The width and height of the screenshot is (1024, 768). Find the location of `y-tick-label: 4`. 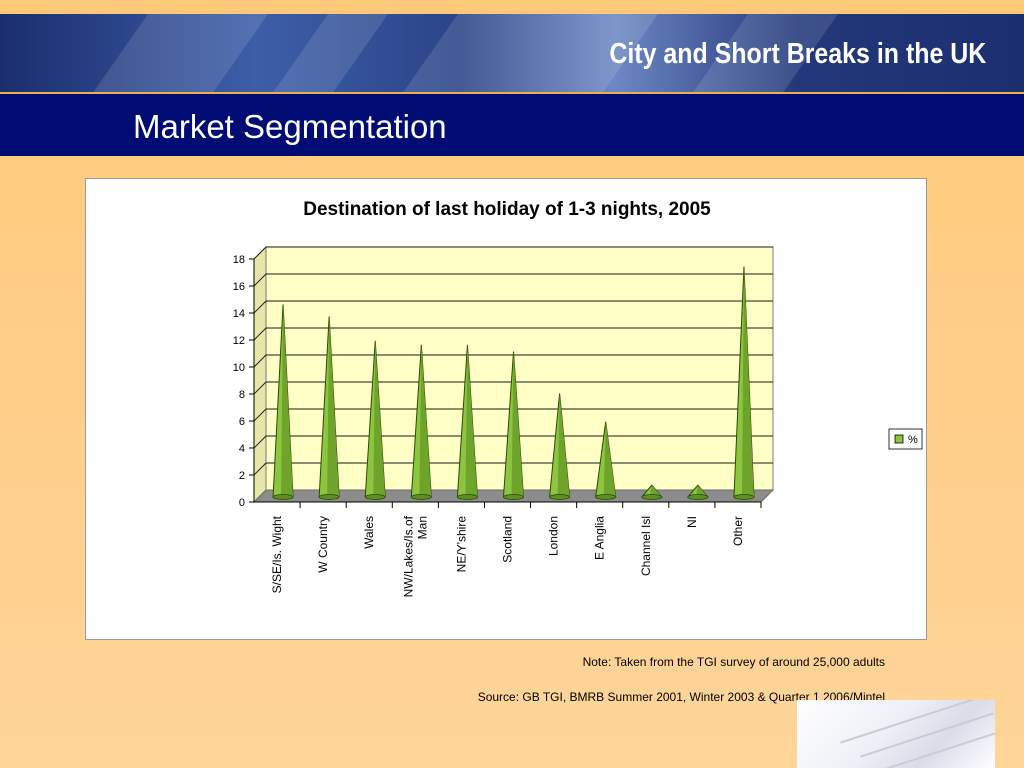

y-tick-label: 4 is located at coordinates (242, 449).